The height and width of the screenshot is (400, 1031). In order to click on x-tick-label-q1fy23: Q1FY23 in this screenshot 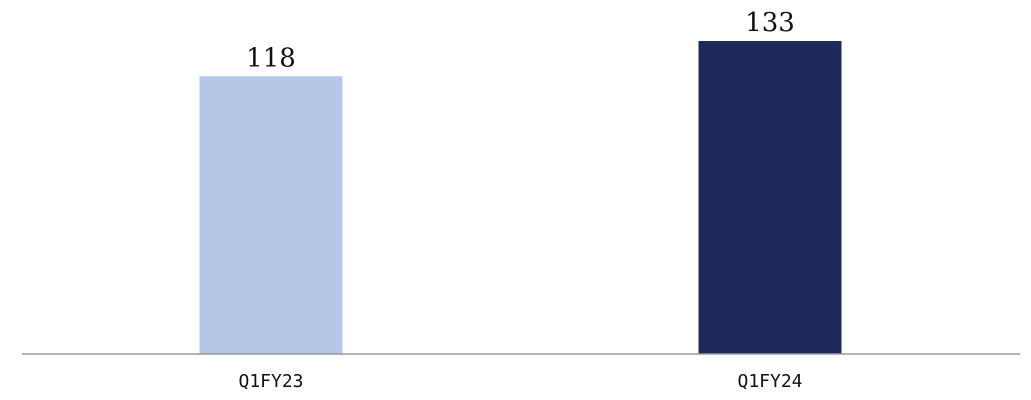, I will do `click(270, 381)`.